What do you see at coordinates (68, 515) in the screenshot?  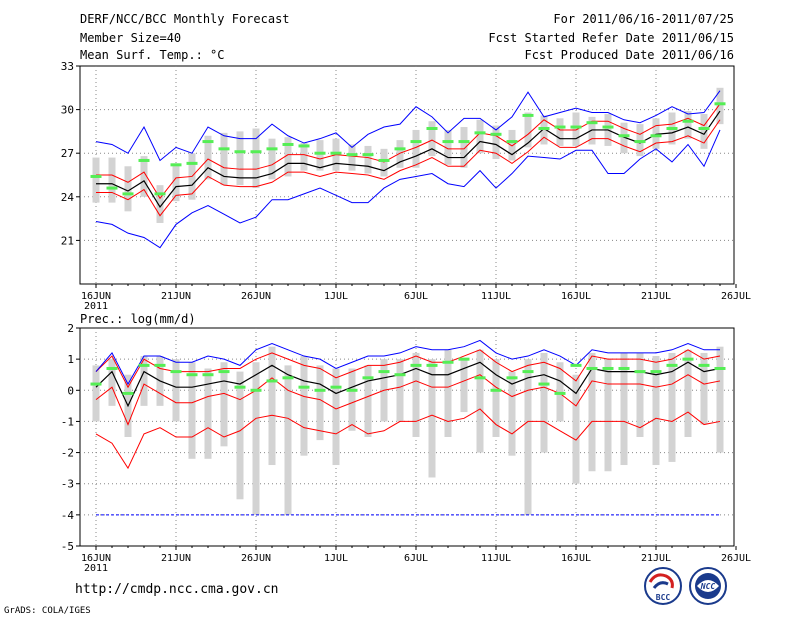 I see `y-tick-label: -4` at bounding box center [68, 515].